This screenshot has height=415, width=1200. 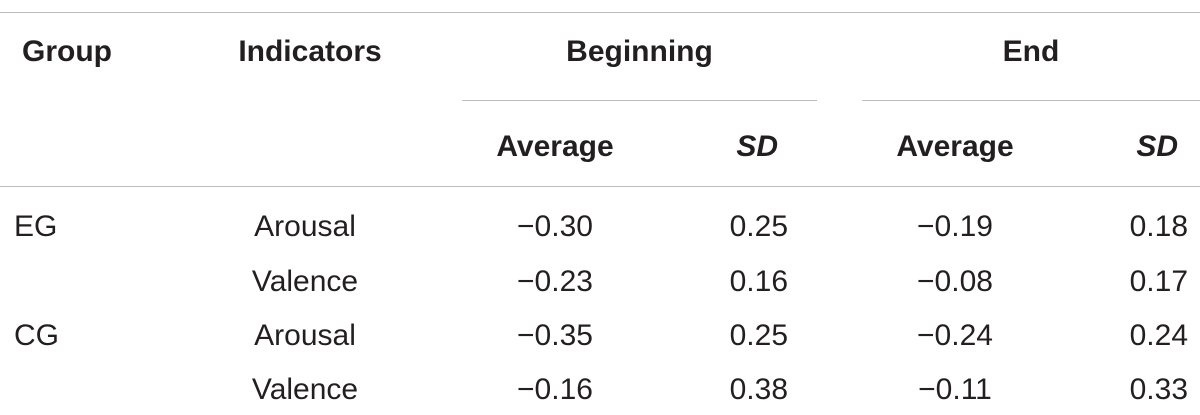 What do you see at coordinates (1158, 226) in the screenshot?
I see `cell-end-sd: 0.18` at bounding box center [1158, 226].